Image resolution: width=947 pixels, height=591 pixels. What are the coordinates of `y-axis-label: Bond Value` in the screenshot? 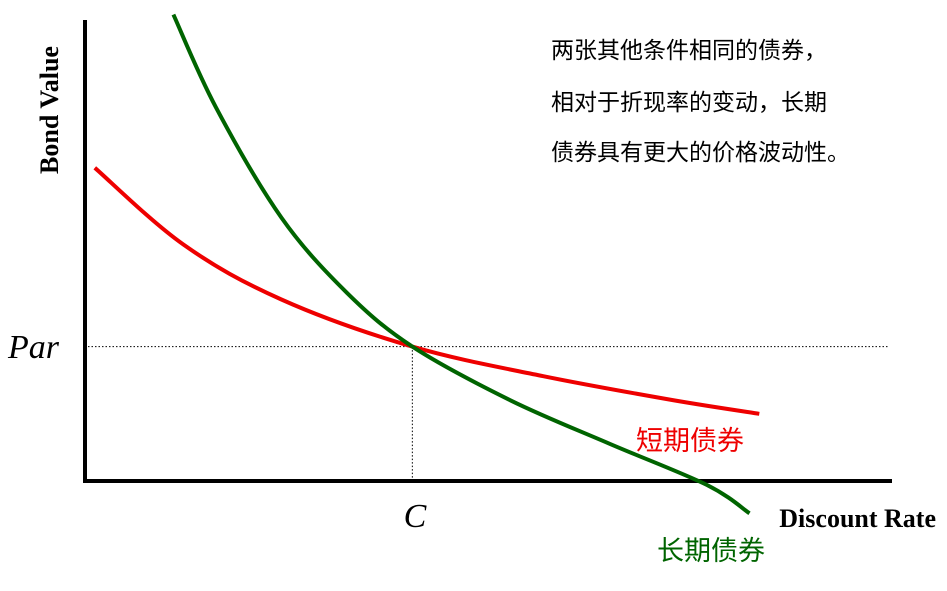 It's located at (49, 110).